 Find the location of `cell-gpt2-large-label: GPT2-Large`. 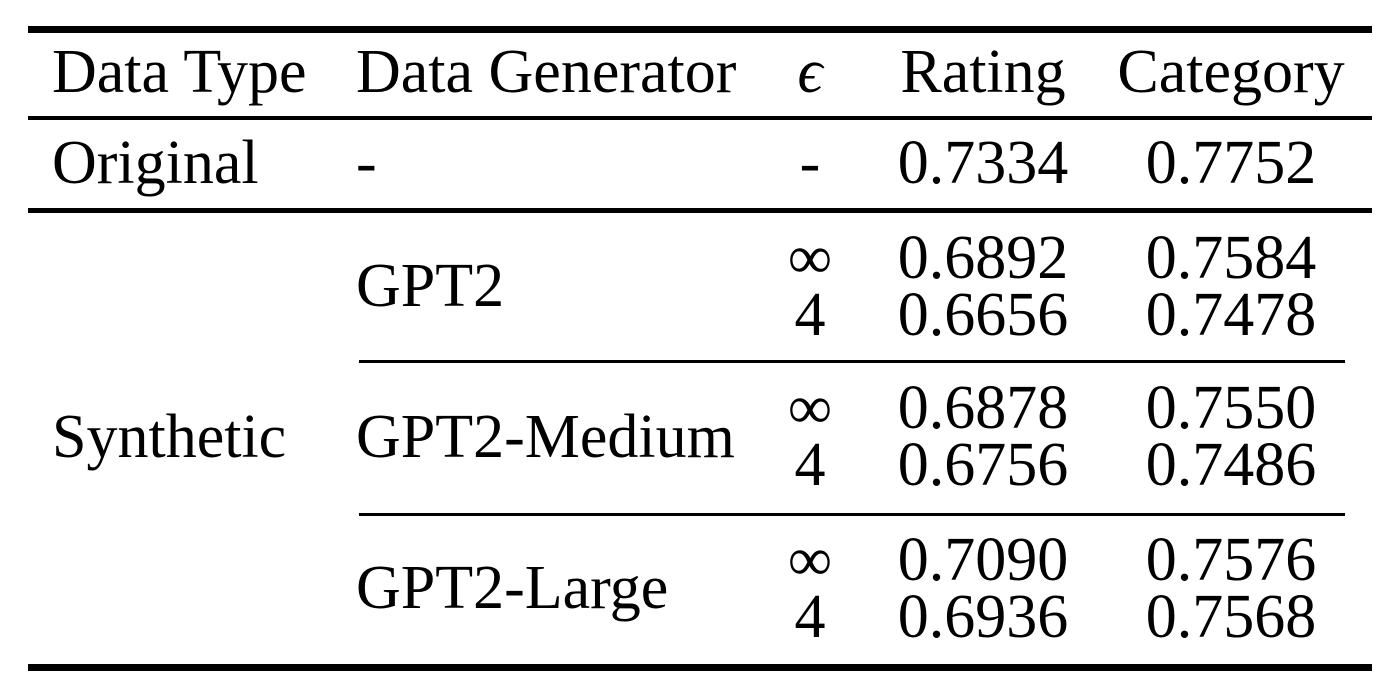

cell-gpt2-large-label: GPT2-Large is located at coordinates (512, 588).